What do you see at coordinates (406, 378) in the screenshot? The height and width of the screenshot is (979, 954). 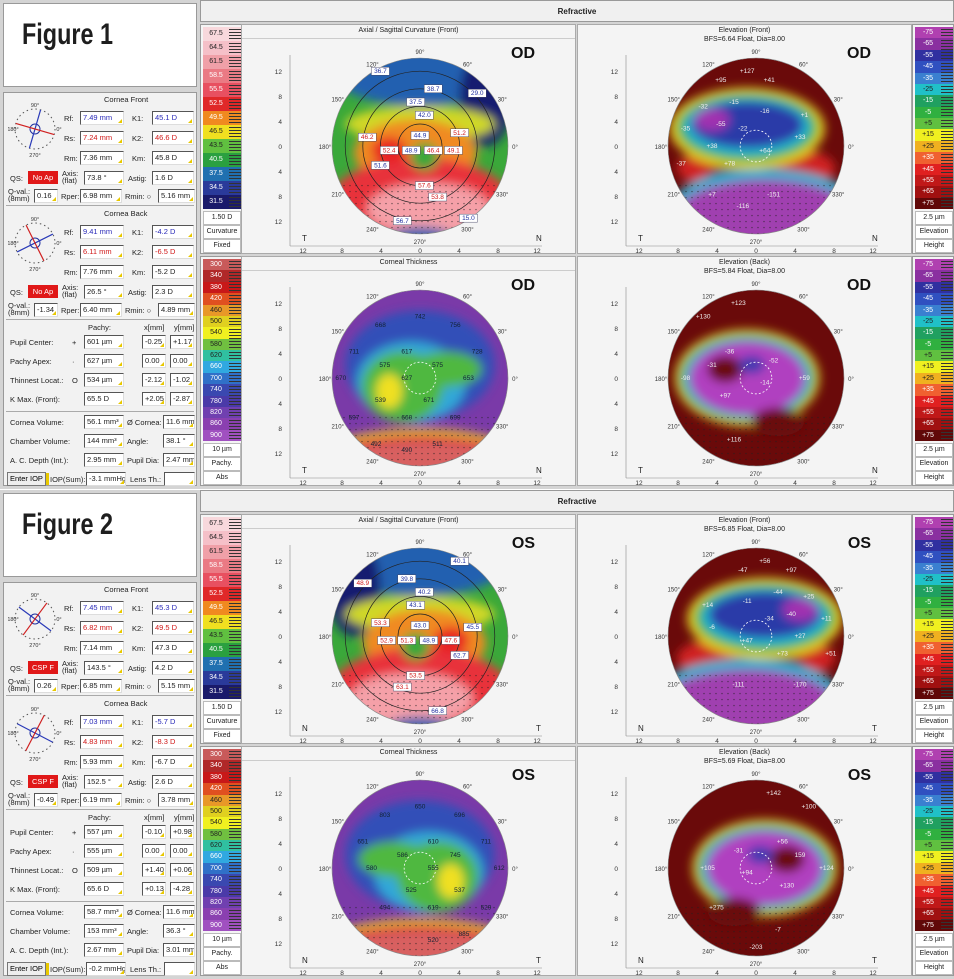 I see `map-value-label: 627` at bounding box center [406, 378].